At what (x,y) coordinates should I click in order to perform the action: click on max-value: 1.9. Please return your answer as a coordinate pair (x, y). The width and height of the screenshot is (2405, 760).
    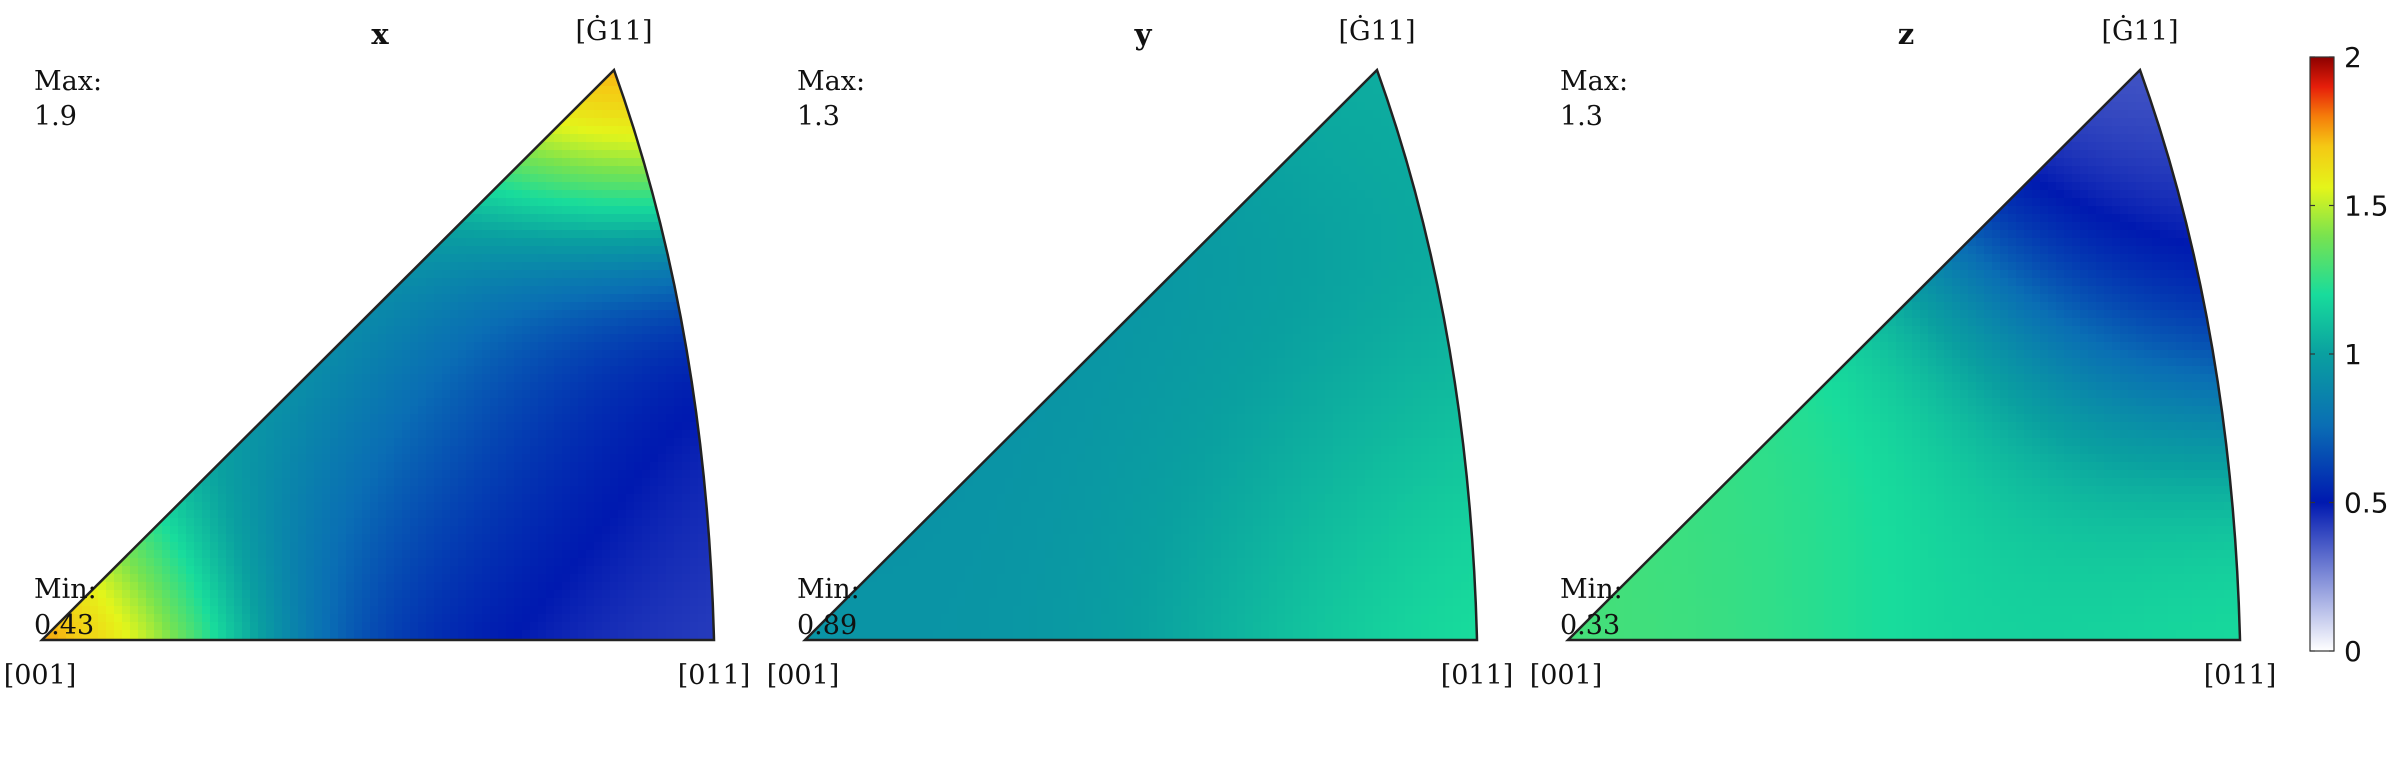
    Looking at the image, I should click on (55, 116).